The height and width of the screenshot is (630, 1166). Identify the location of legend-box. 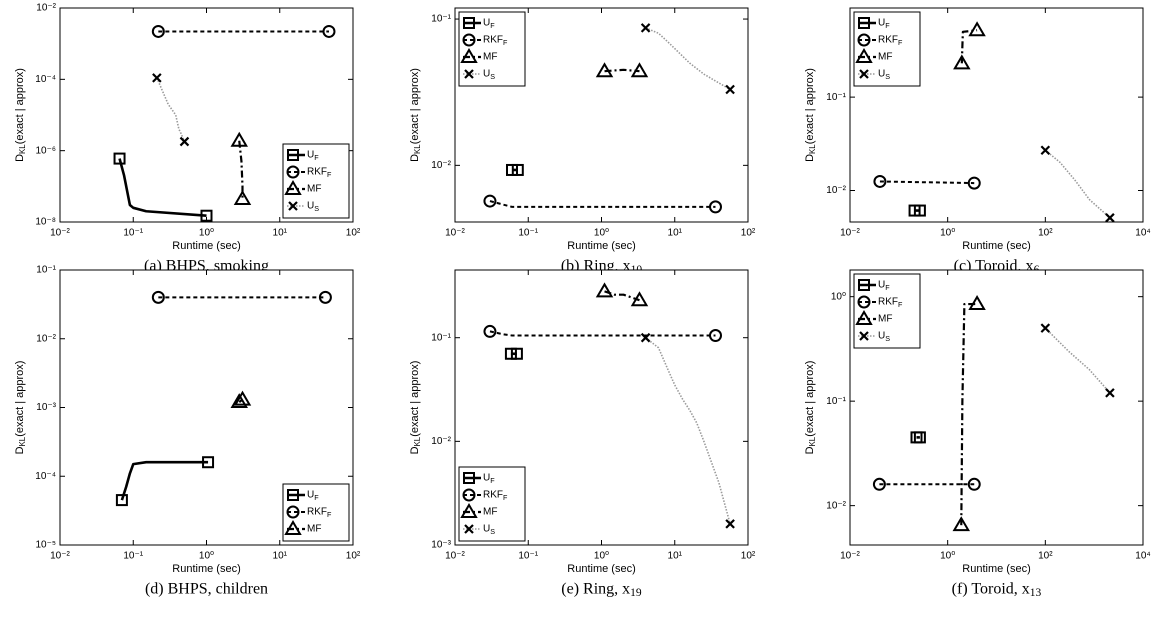
(492, 49).